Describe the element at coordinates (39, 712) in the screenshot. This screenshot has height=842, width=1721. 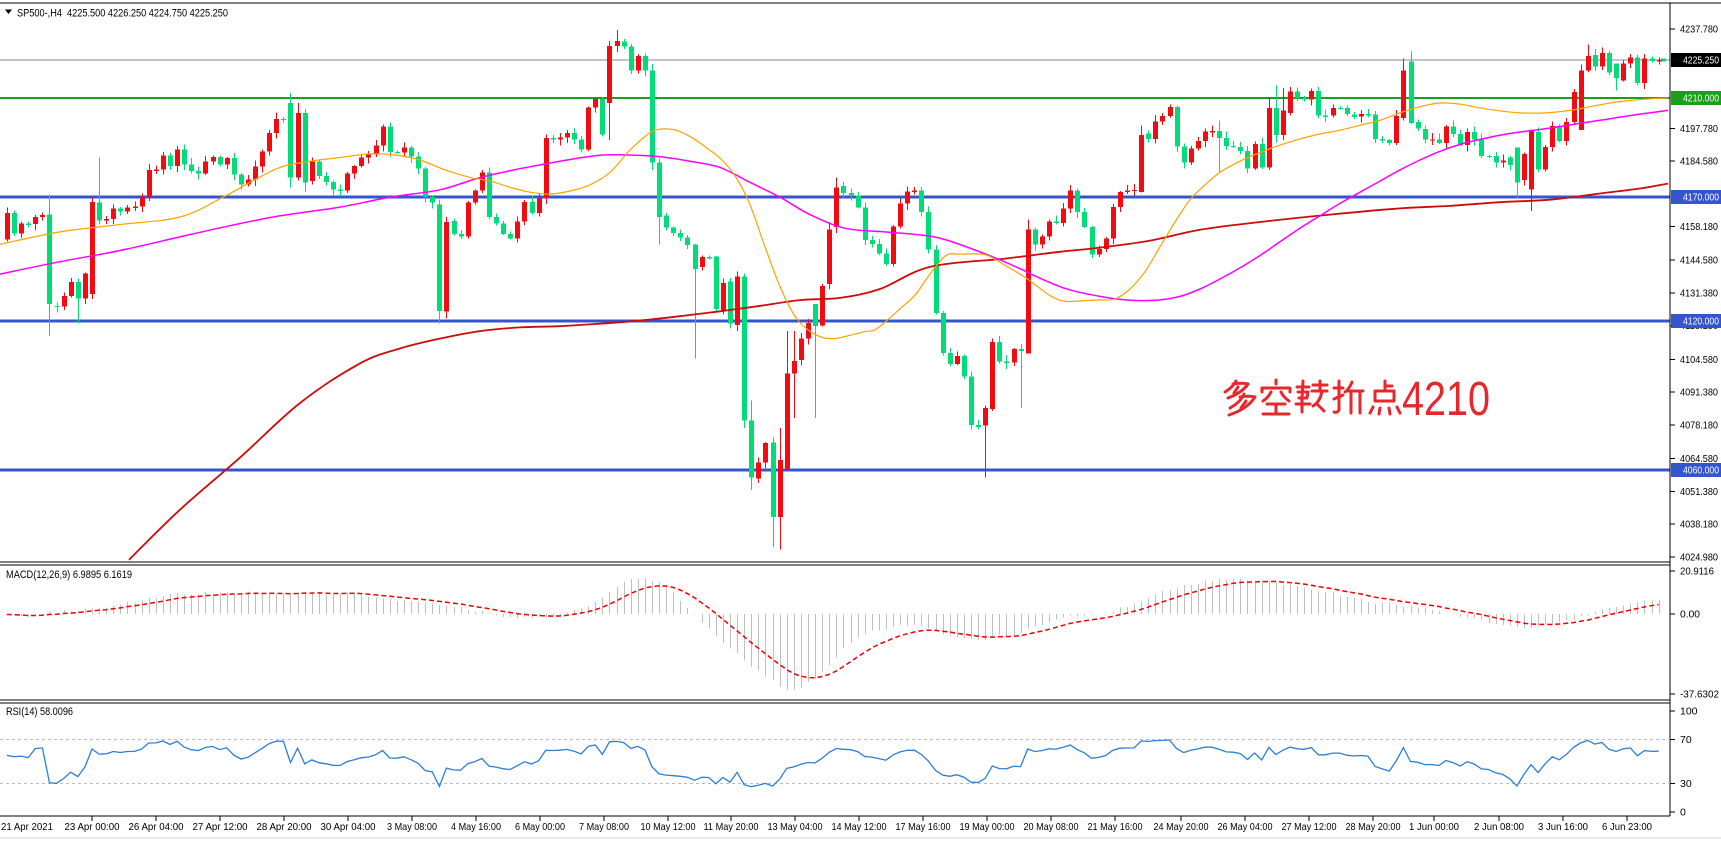
I see `svg-text: RSI(14) 58.0096` at that location.